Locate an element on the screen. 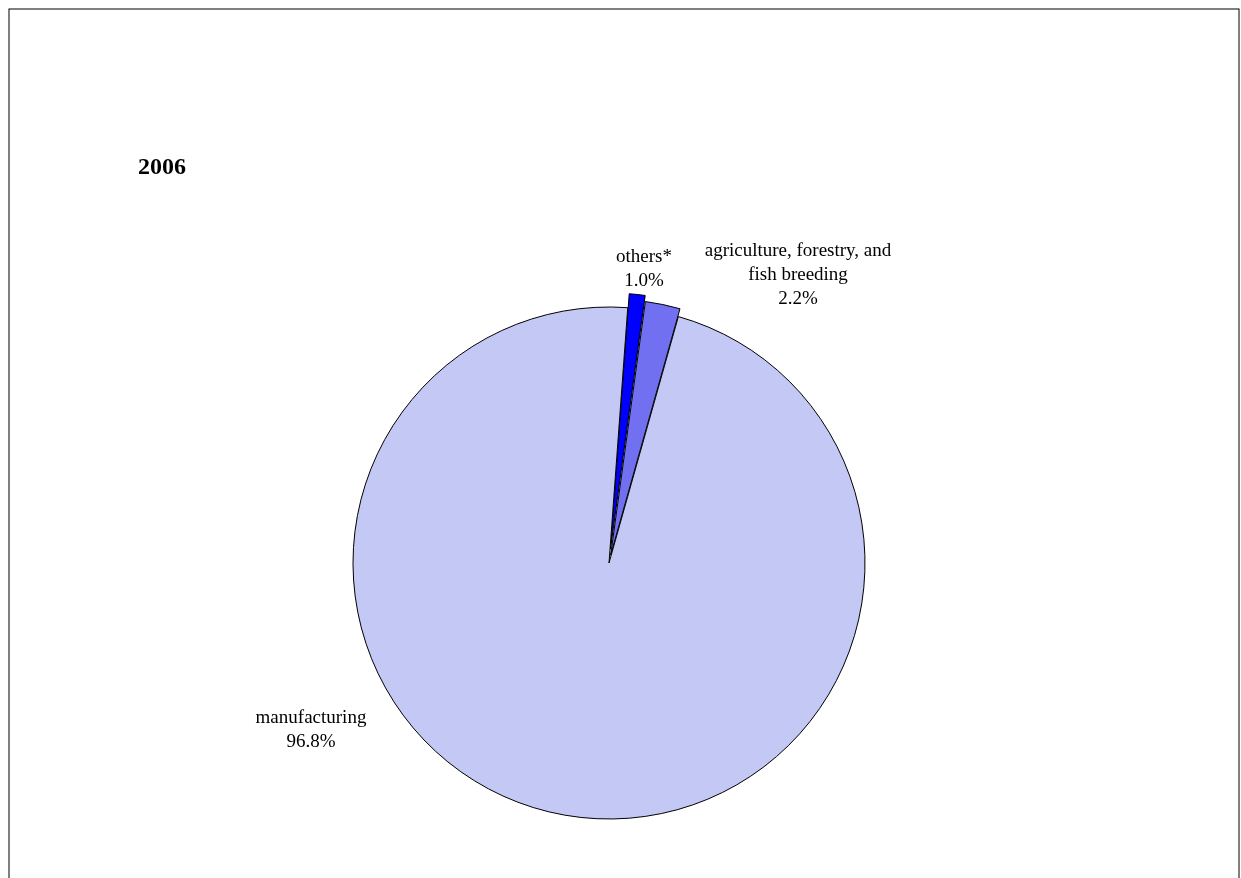  data-label: 1.0% is located at coordinates (644, 279).